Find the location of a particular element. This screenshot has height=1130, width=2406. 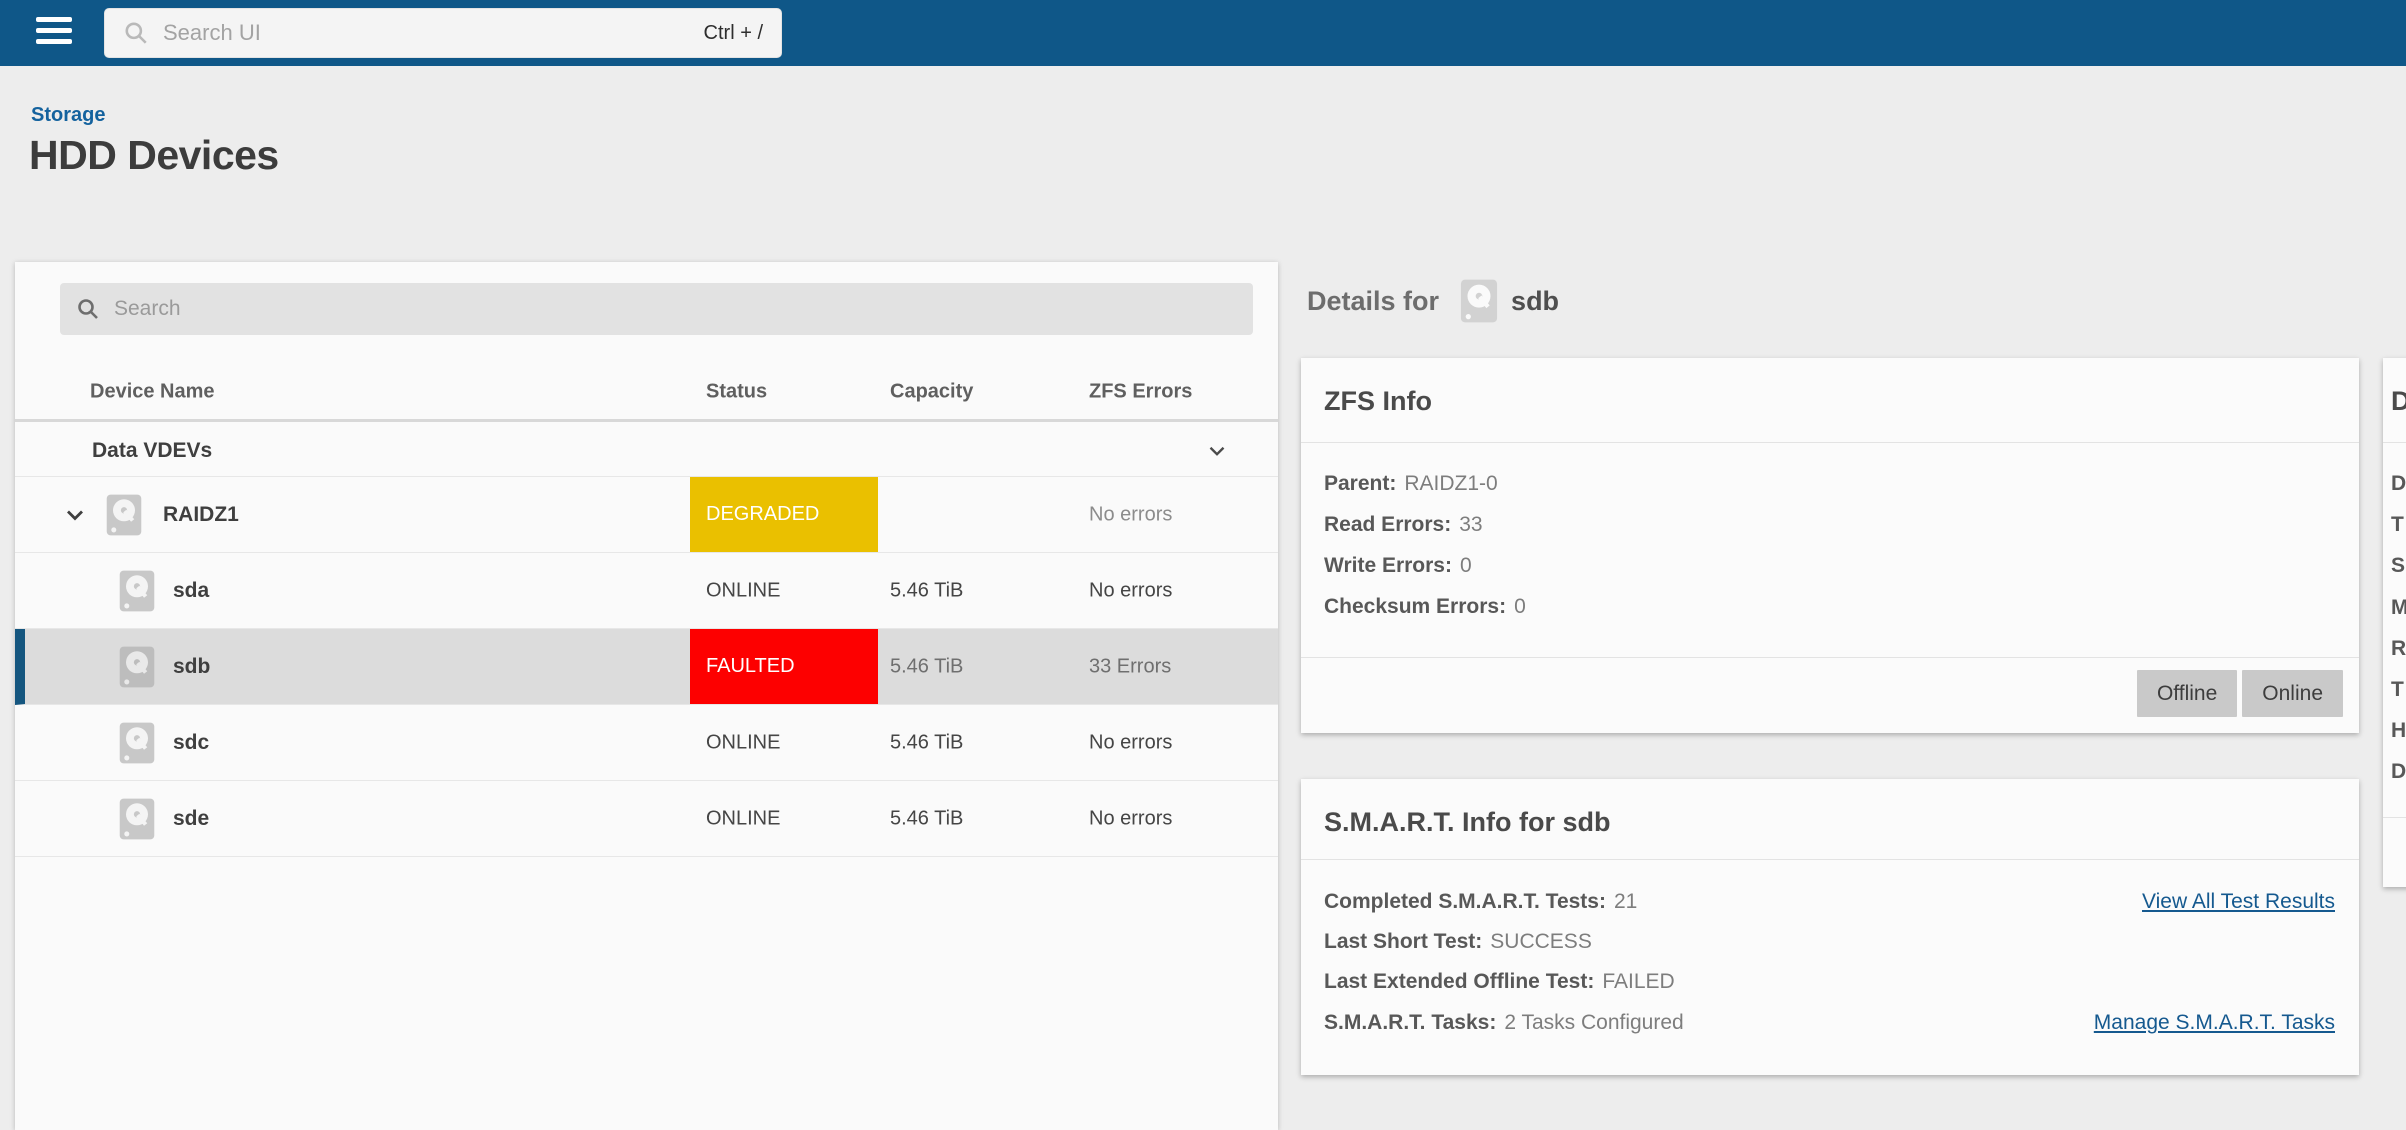

smart-last-short-test-field: Last Short Test: SUCCESS is located at coordinates (1458, 941).